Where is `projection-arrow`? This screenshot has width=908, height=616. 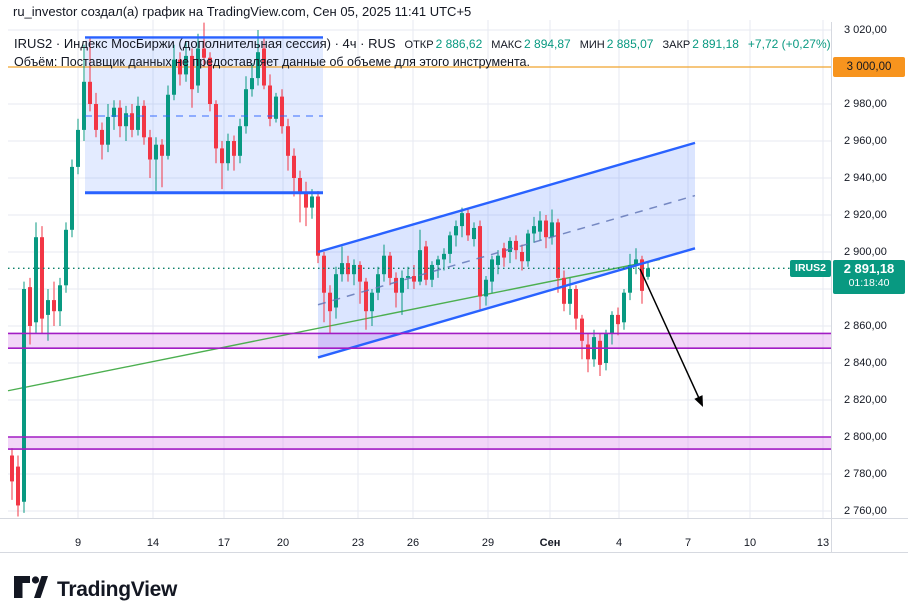 projection-arrow is located at coordinates (671, 337).